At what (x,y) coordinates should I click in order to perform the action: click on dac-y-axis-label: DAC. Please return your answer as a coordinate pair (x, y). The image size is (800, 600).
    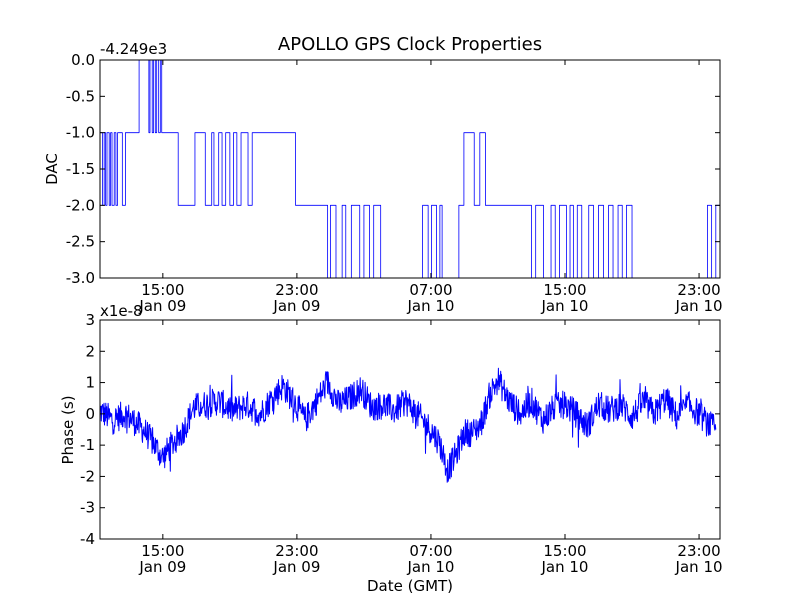
    Looking at the image, I should click on (52, 169).